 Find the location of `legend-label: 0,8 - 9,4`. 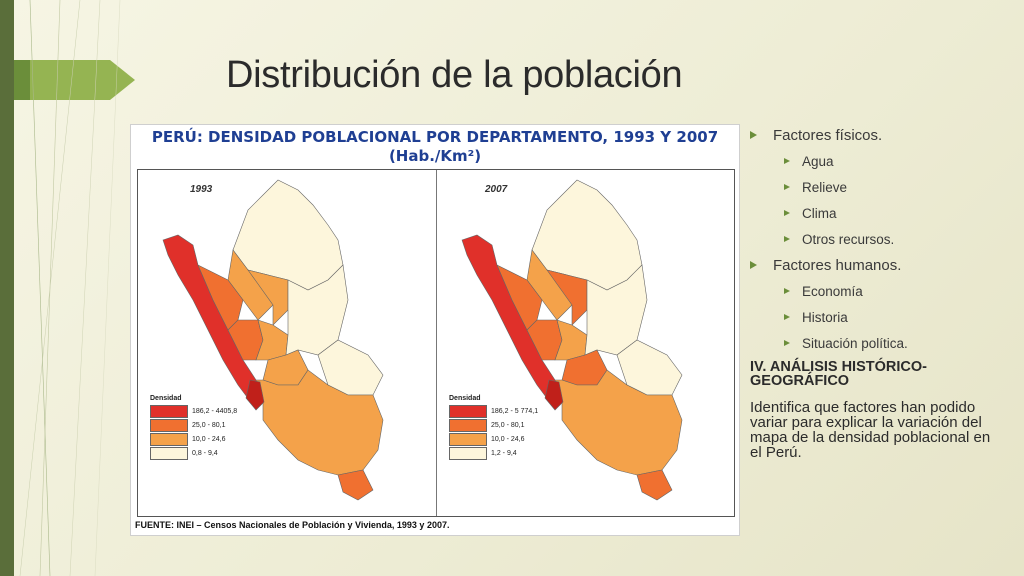

legend-label: 0,8 - 9,4 is located at coordinates (205, 453).